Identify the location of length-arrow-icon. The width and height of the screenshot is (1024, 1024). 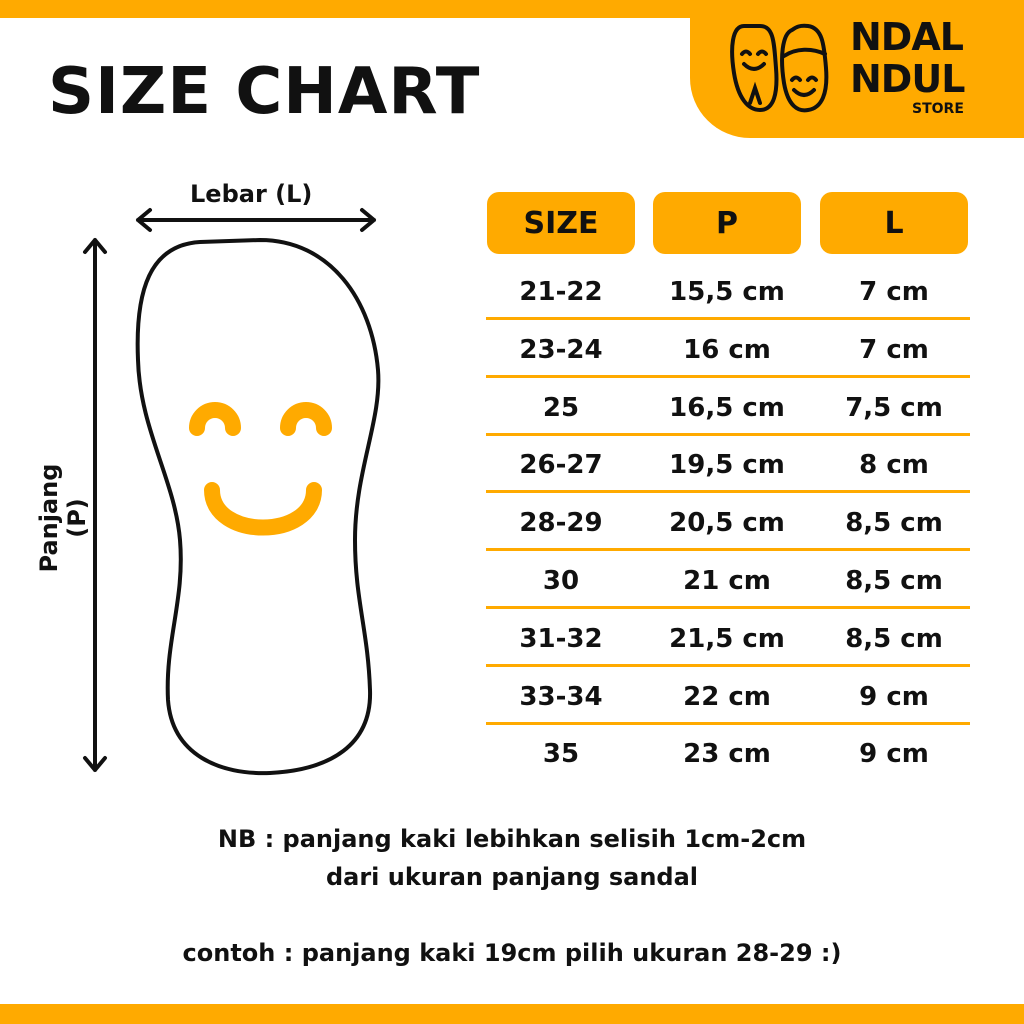
(95, 505).